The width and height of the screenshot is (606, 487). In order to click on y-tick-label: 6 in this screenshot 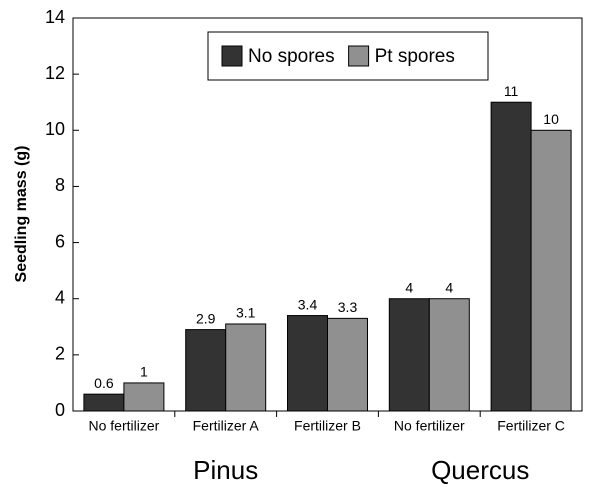, I will do `click(60, 241)`.